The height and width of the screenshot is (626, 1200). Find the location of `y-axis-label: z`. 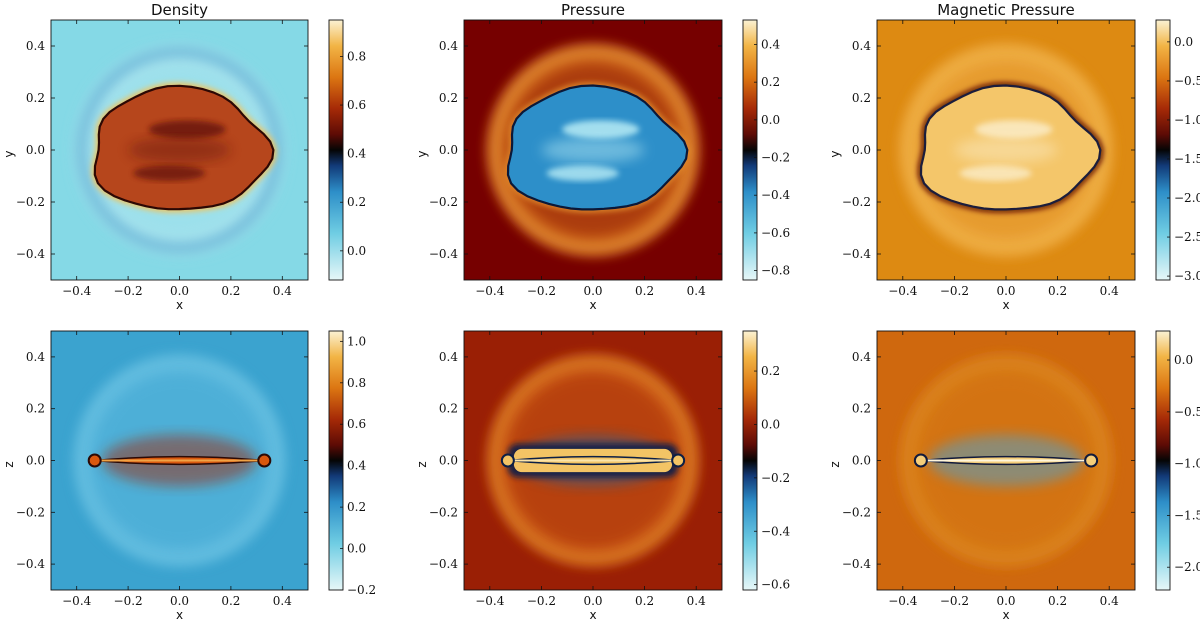

y-axis-label: z is located at coordinates (835, 464).